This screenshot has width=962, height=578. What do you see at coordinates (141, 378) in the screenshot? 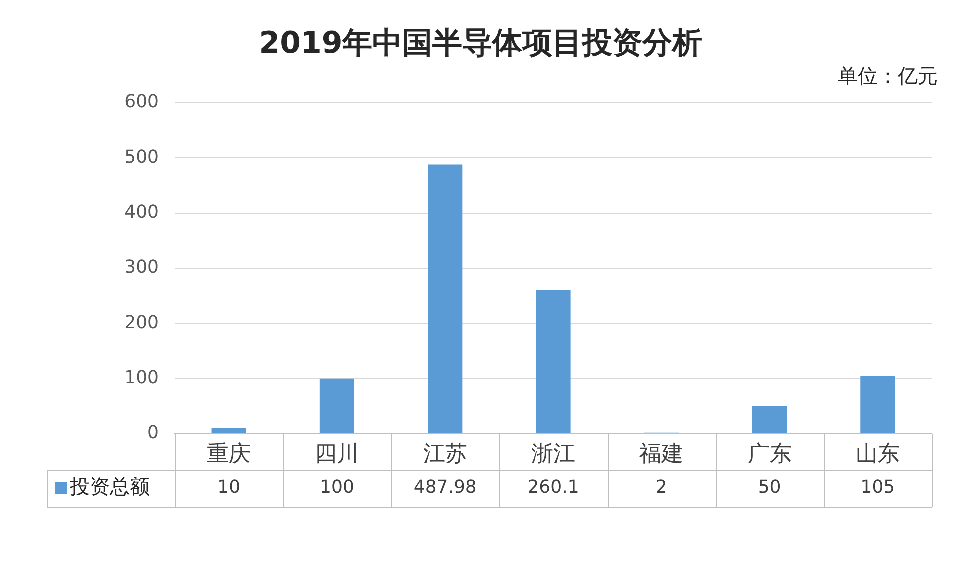
I see `y-tick-label: 100` at bounding box center [141, 378].